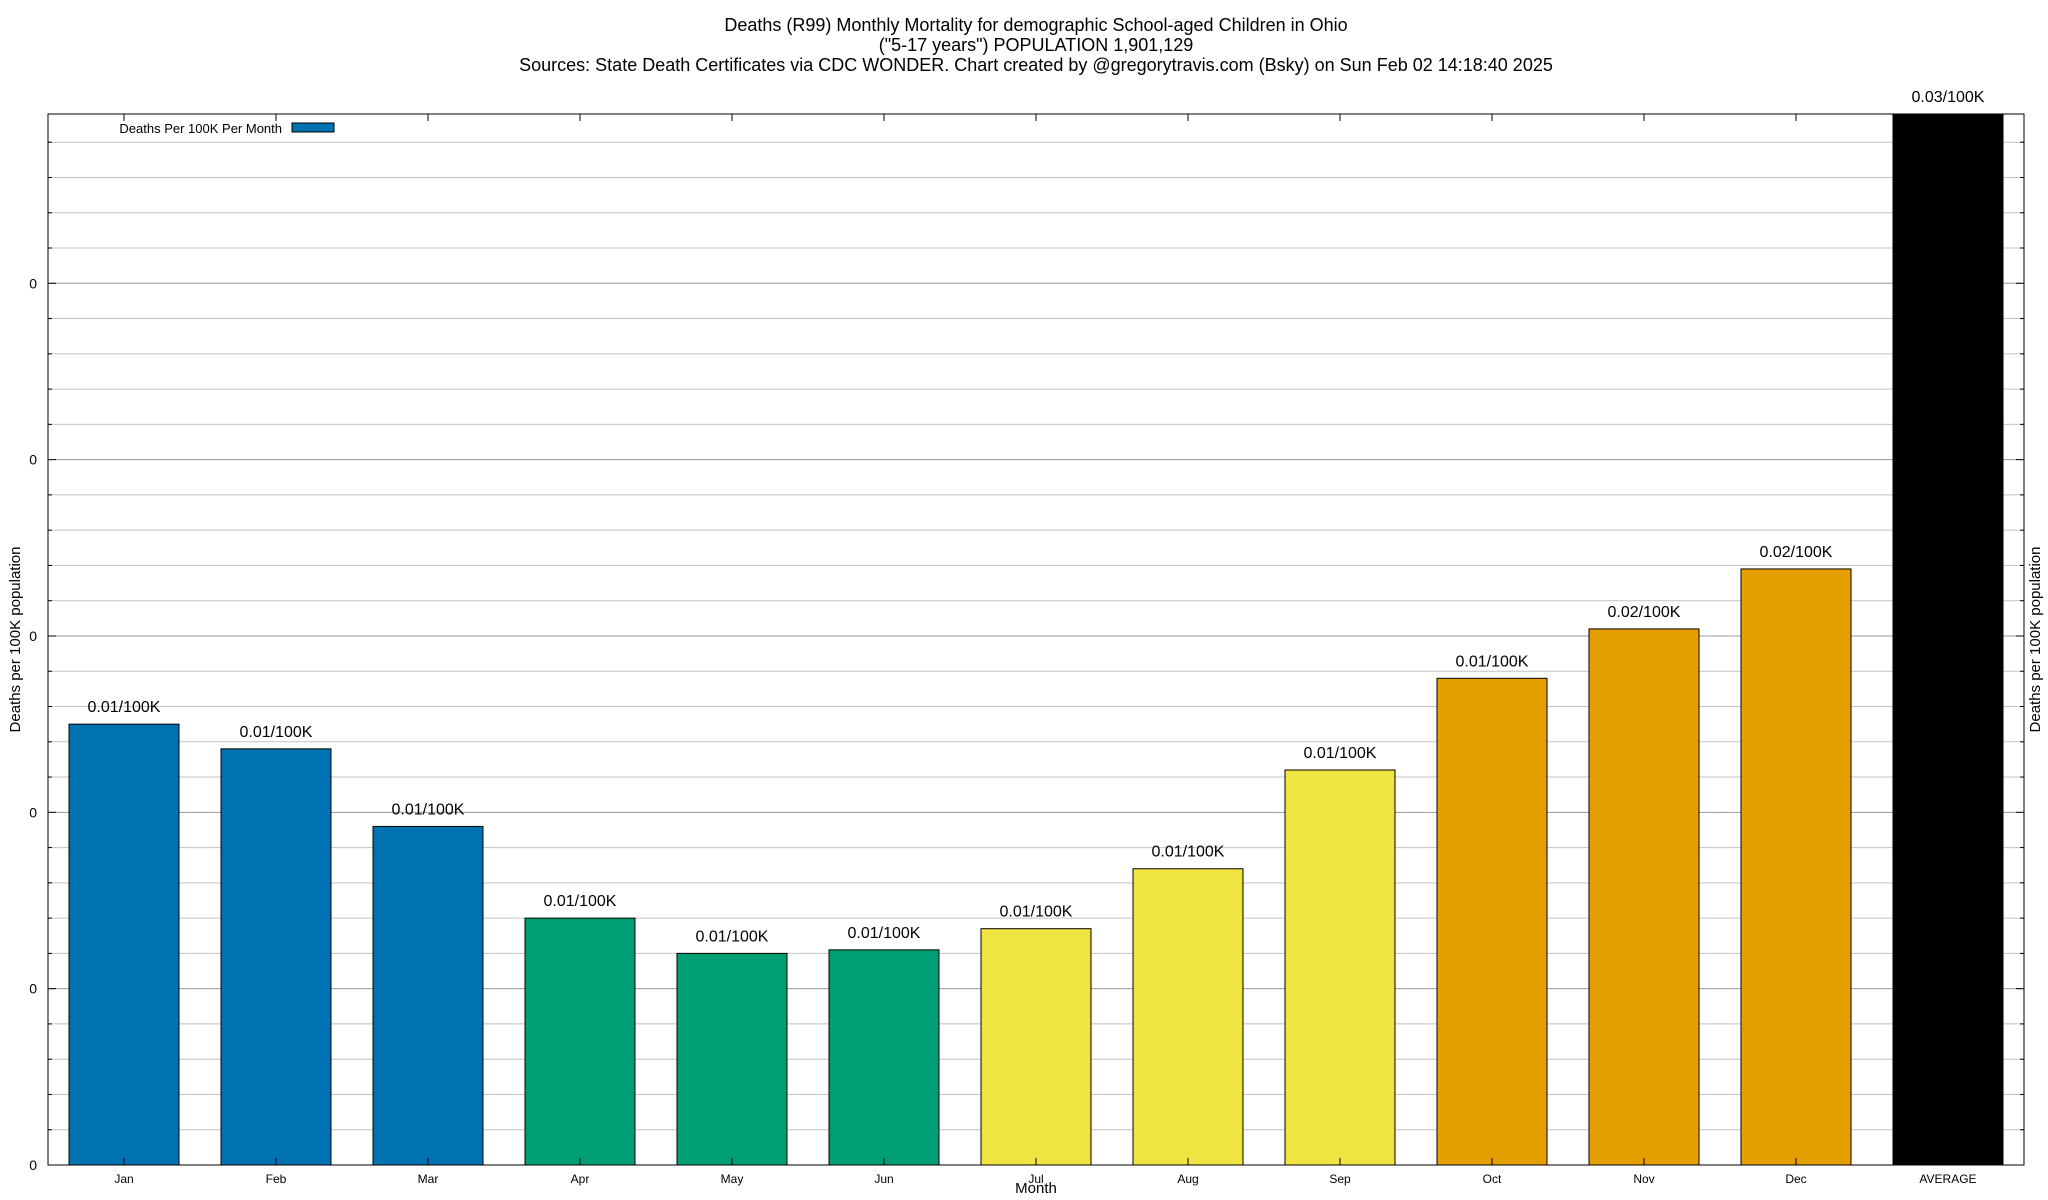 Image resolution: width=2048 pixels, height=1200 pixels. Describe the element at coordinates (1492, 1179) in the screenshot. I see `x-tick-label: Oct` at that location.